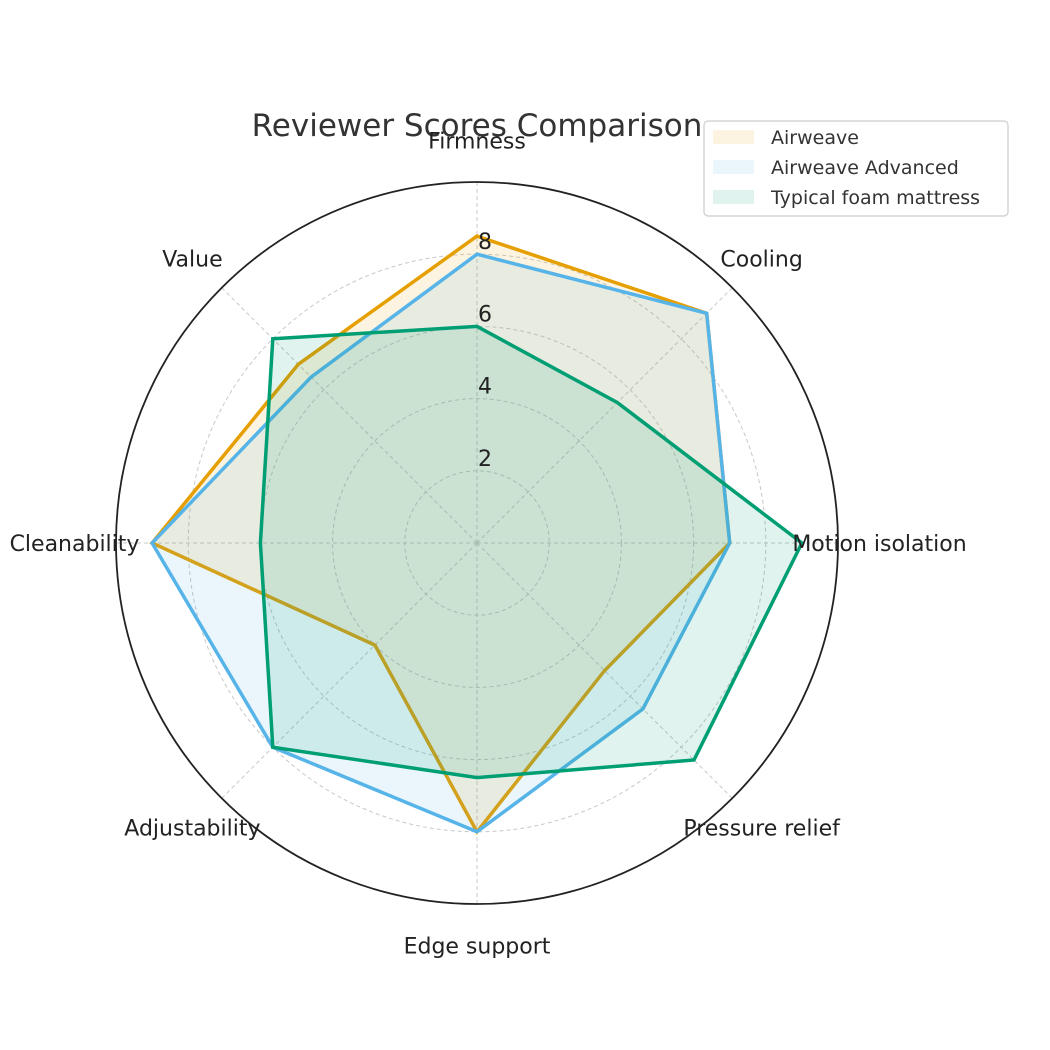 The image size is (1050, 1050). I want to click on axis-label-cooling: Cooling, so click(761, 259).